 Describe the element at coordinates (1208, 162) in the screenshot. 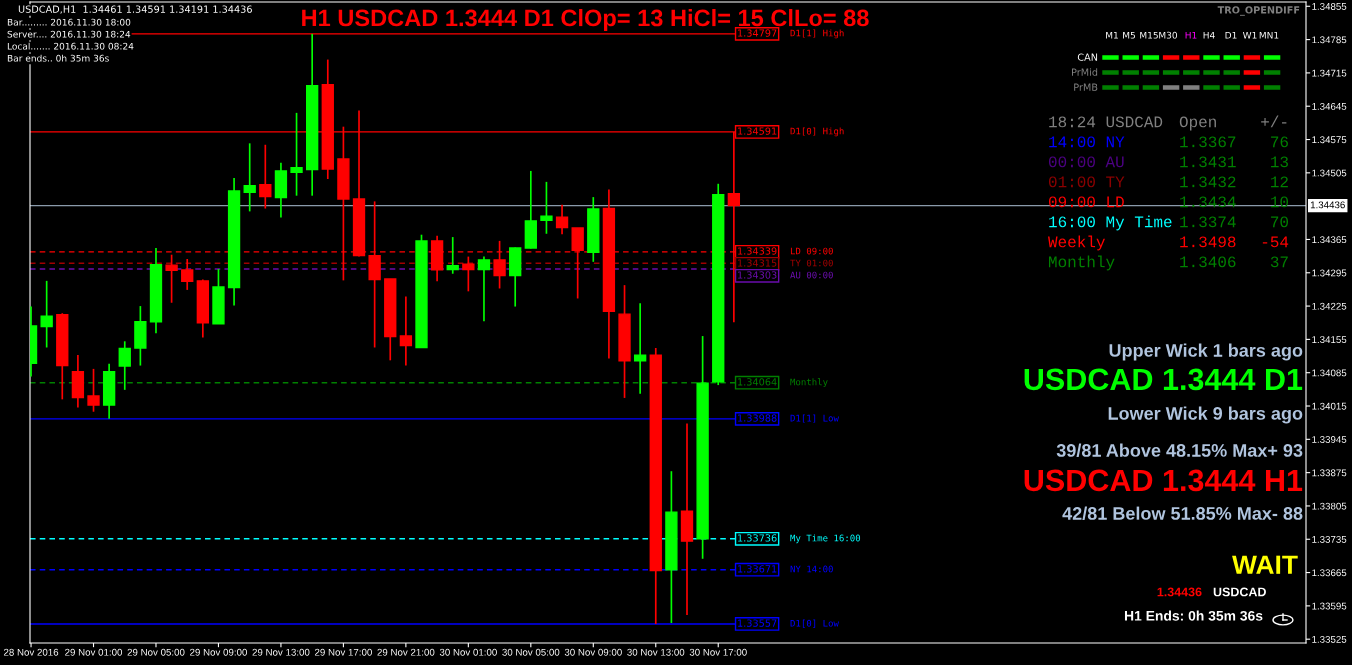

I see `annotation: 1.3431` at that location.